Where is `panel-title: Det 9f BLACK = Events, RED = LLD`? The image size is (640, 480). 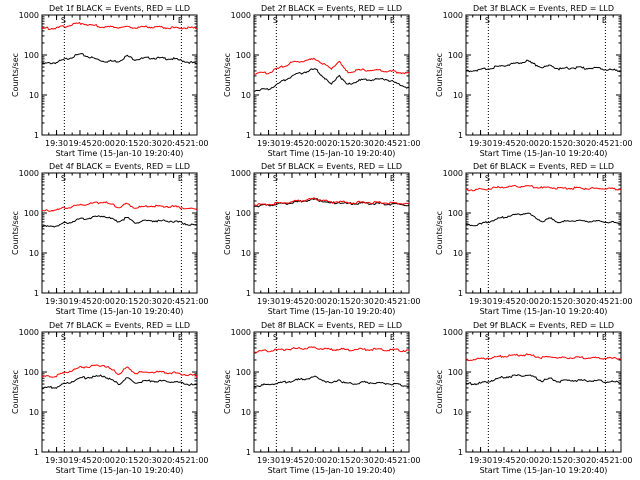 panel-title: Det 9f BLACK = Events, RED = LLD is located at coordinates (543, 325).